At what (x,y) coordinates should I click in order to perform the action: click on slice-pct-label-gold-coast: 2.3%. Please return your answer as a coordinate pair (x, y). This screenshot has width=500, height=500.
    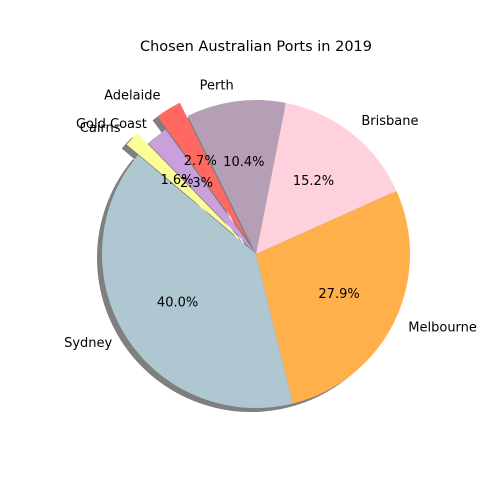
    Looking at the image, I should click on (196, 183).